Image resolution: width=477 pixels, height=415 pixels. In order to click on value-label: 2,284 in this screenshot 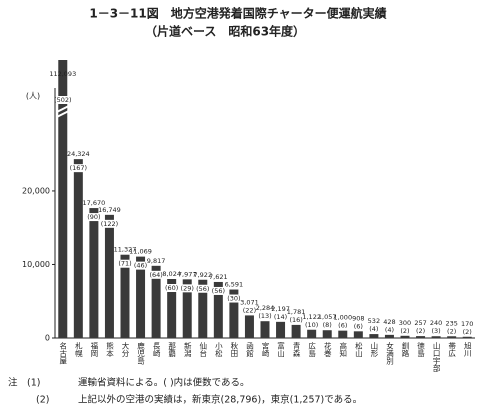, I will do `click(265, 308)`.